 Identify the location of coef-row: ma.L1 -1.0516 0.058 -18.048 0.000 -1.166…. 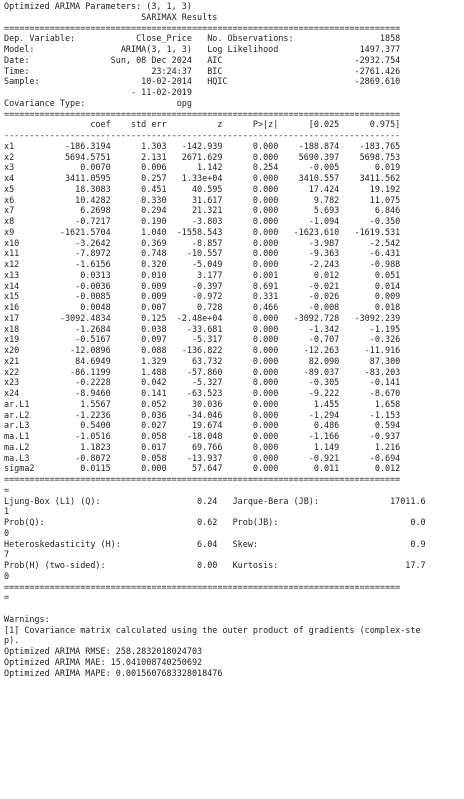
(202, 436).